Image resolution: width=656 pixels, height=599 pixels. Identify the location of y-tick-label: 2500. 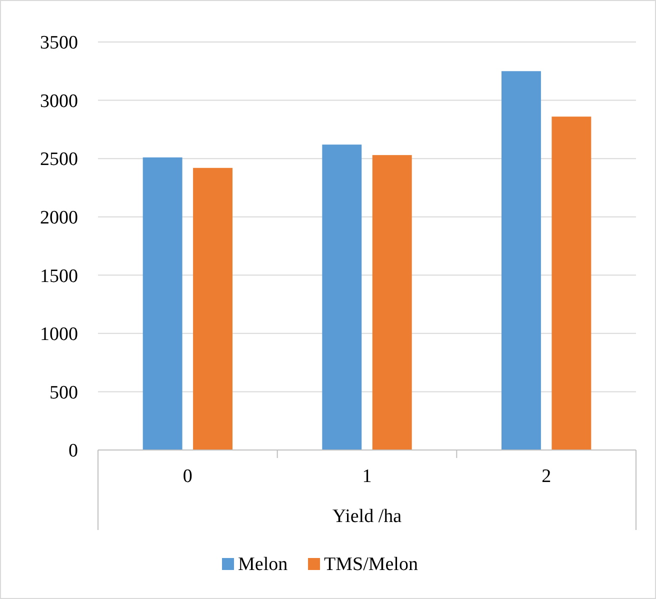
(59, 159).